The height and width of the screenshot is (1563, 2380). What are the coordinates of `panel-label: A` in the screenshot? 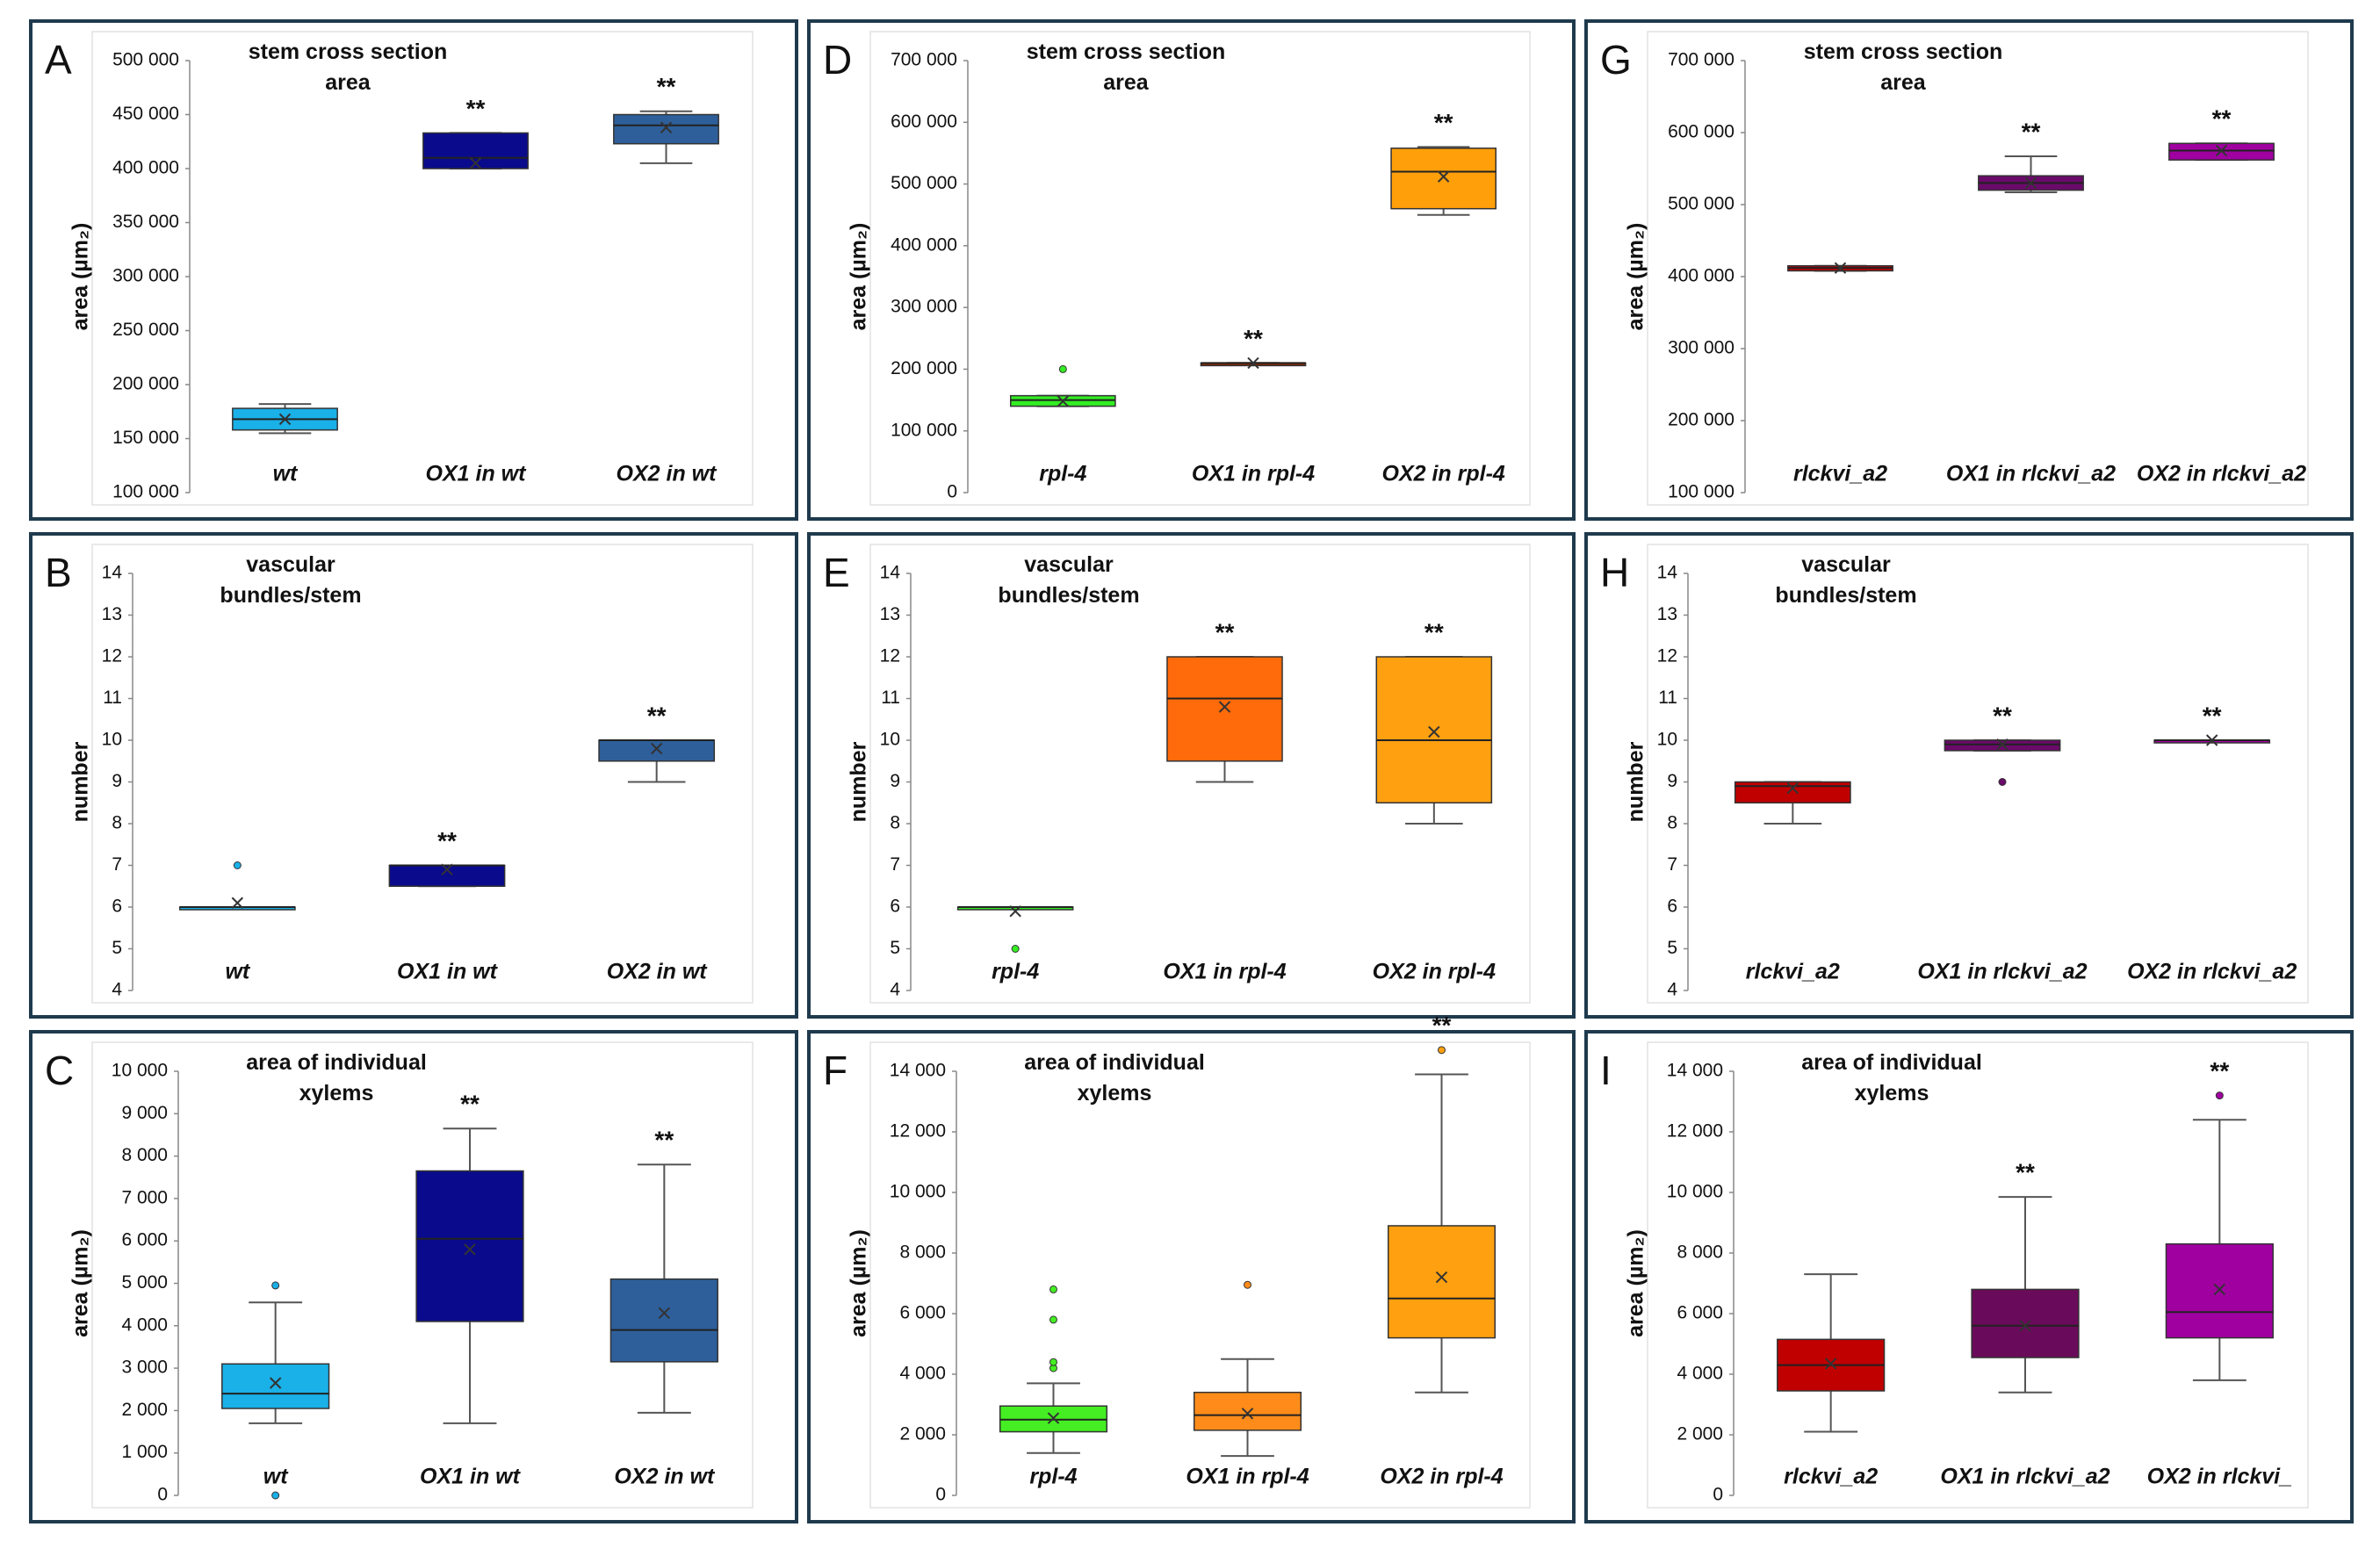 It's located at (58, 60).